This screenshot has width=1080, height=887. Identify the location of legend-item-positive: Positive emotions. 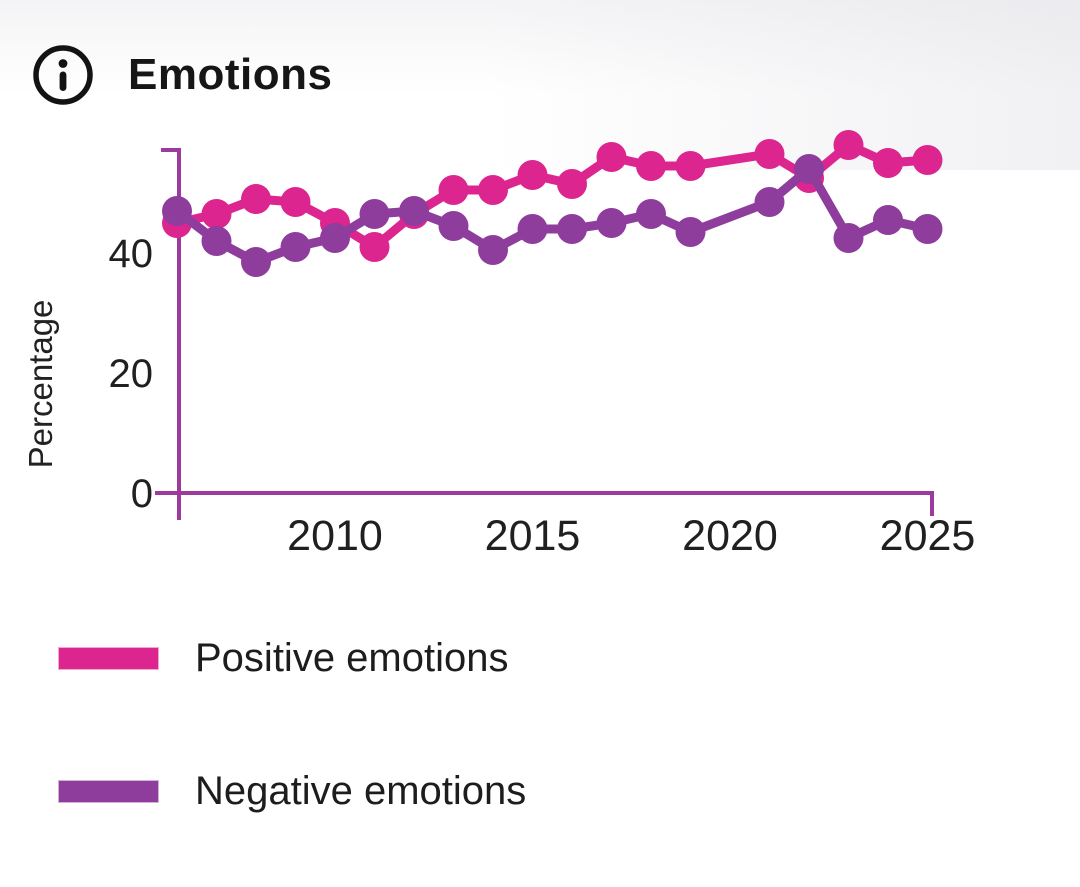
(283, 658).